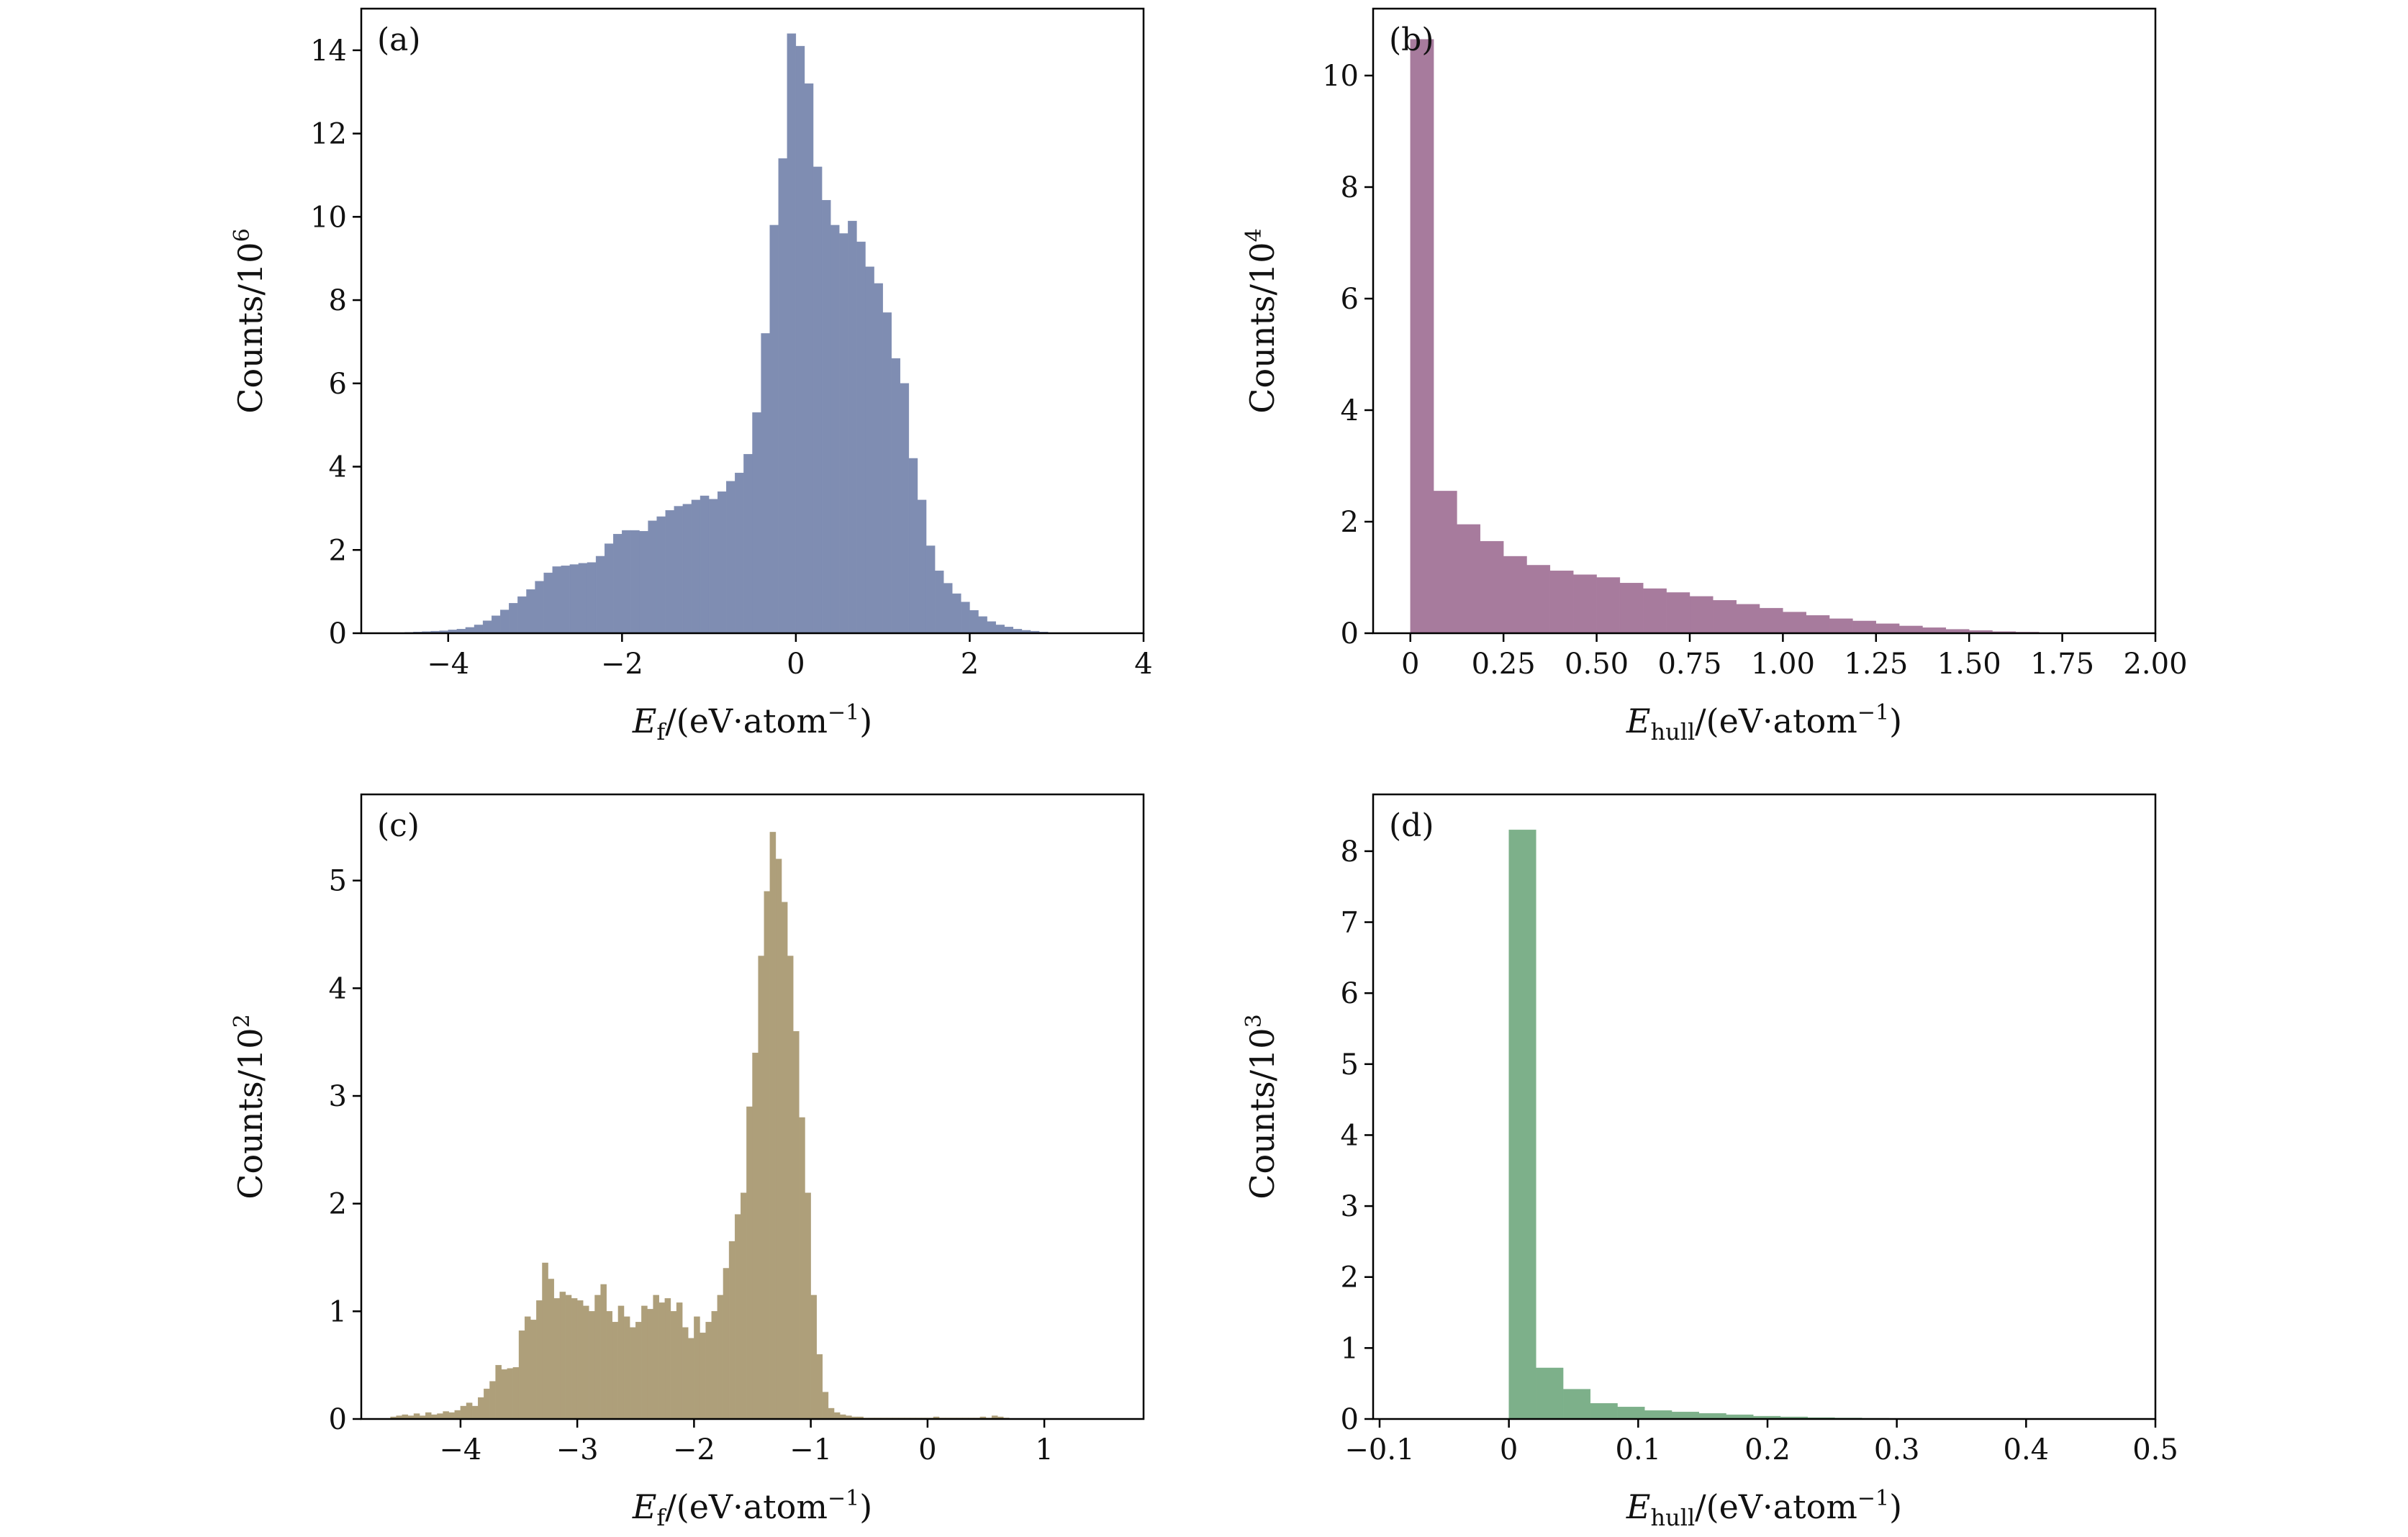 The width and height of the screenshot is (2408, 1537). Describe the element at coordinates (1969, 664) in the screenshot. I see `x-tick-label: 1.50` at that location.